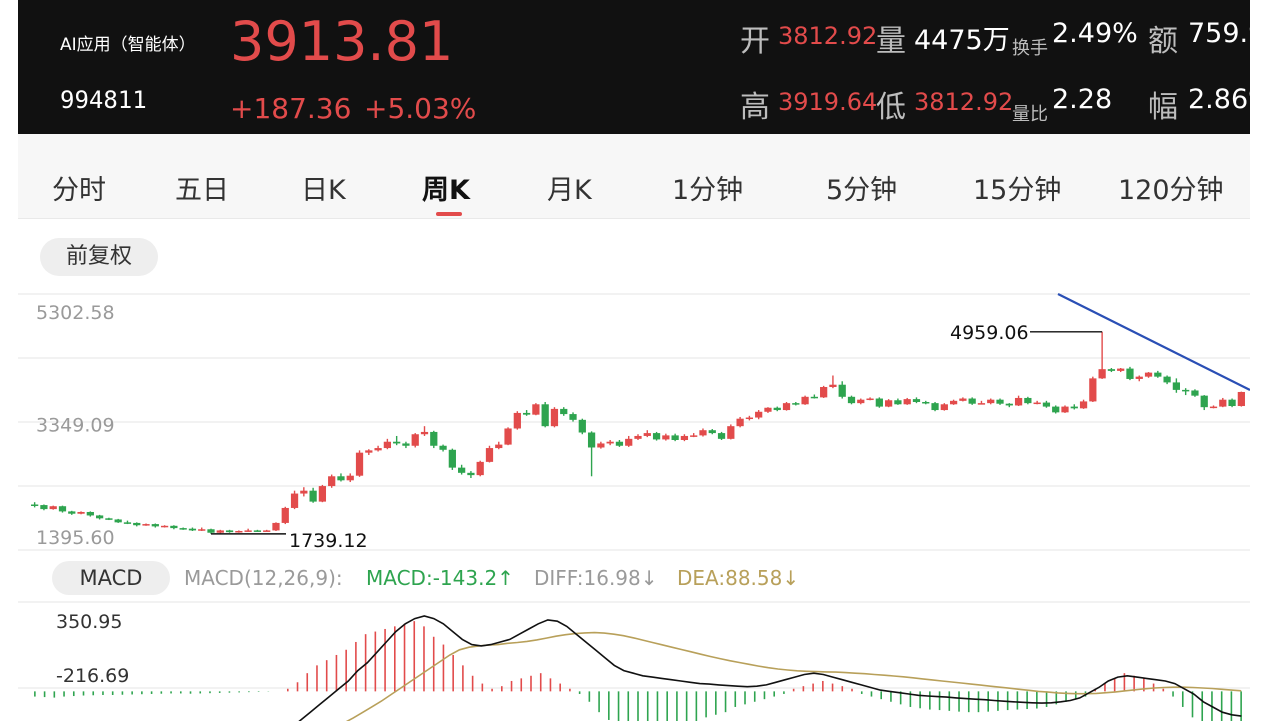 This screenshot has width=1278, height=721. What do you see at coordinates (128, 45) in the screenshot?
I see `index-title: AI应用（智能体）` at bounding box center [128, 45].